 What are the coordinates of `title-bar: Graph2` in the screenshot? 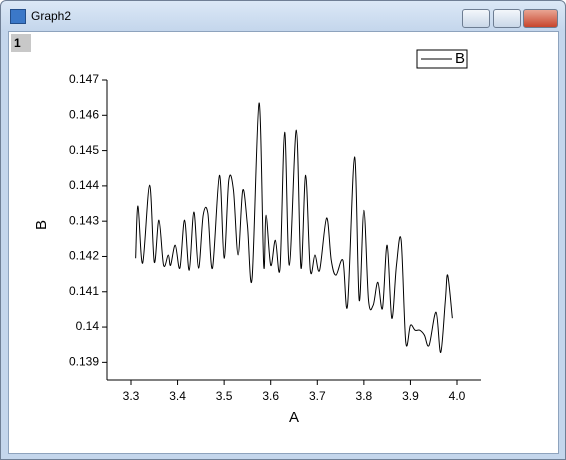 It's located at (283, 16).